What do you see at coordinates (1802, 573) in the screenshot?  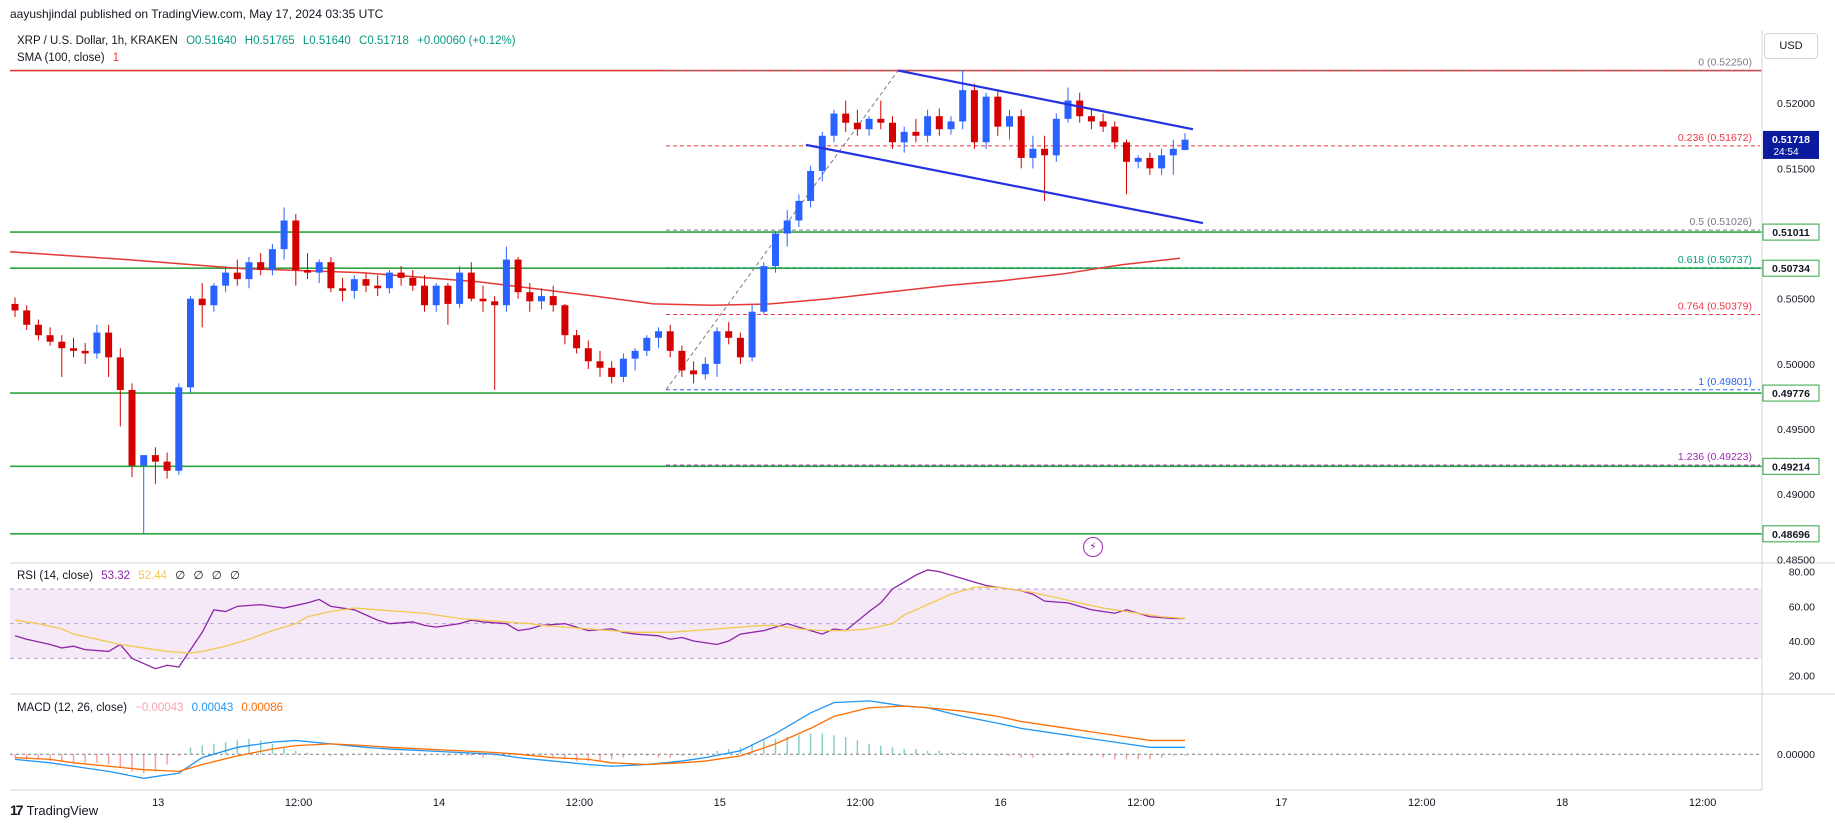 I see `rsi-tick-label: 80.00` at bounding box center [1802, 573].